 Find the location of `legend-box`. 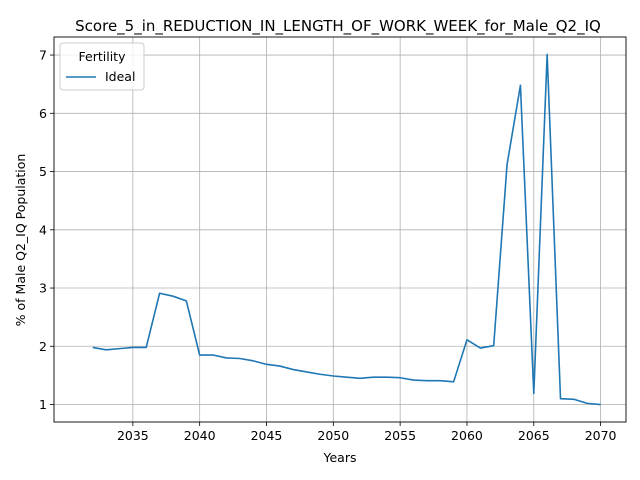

legend-box is located at coordinates (102, 66).